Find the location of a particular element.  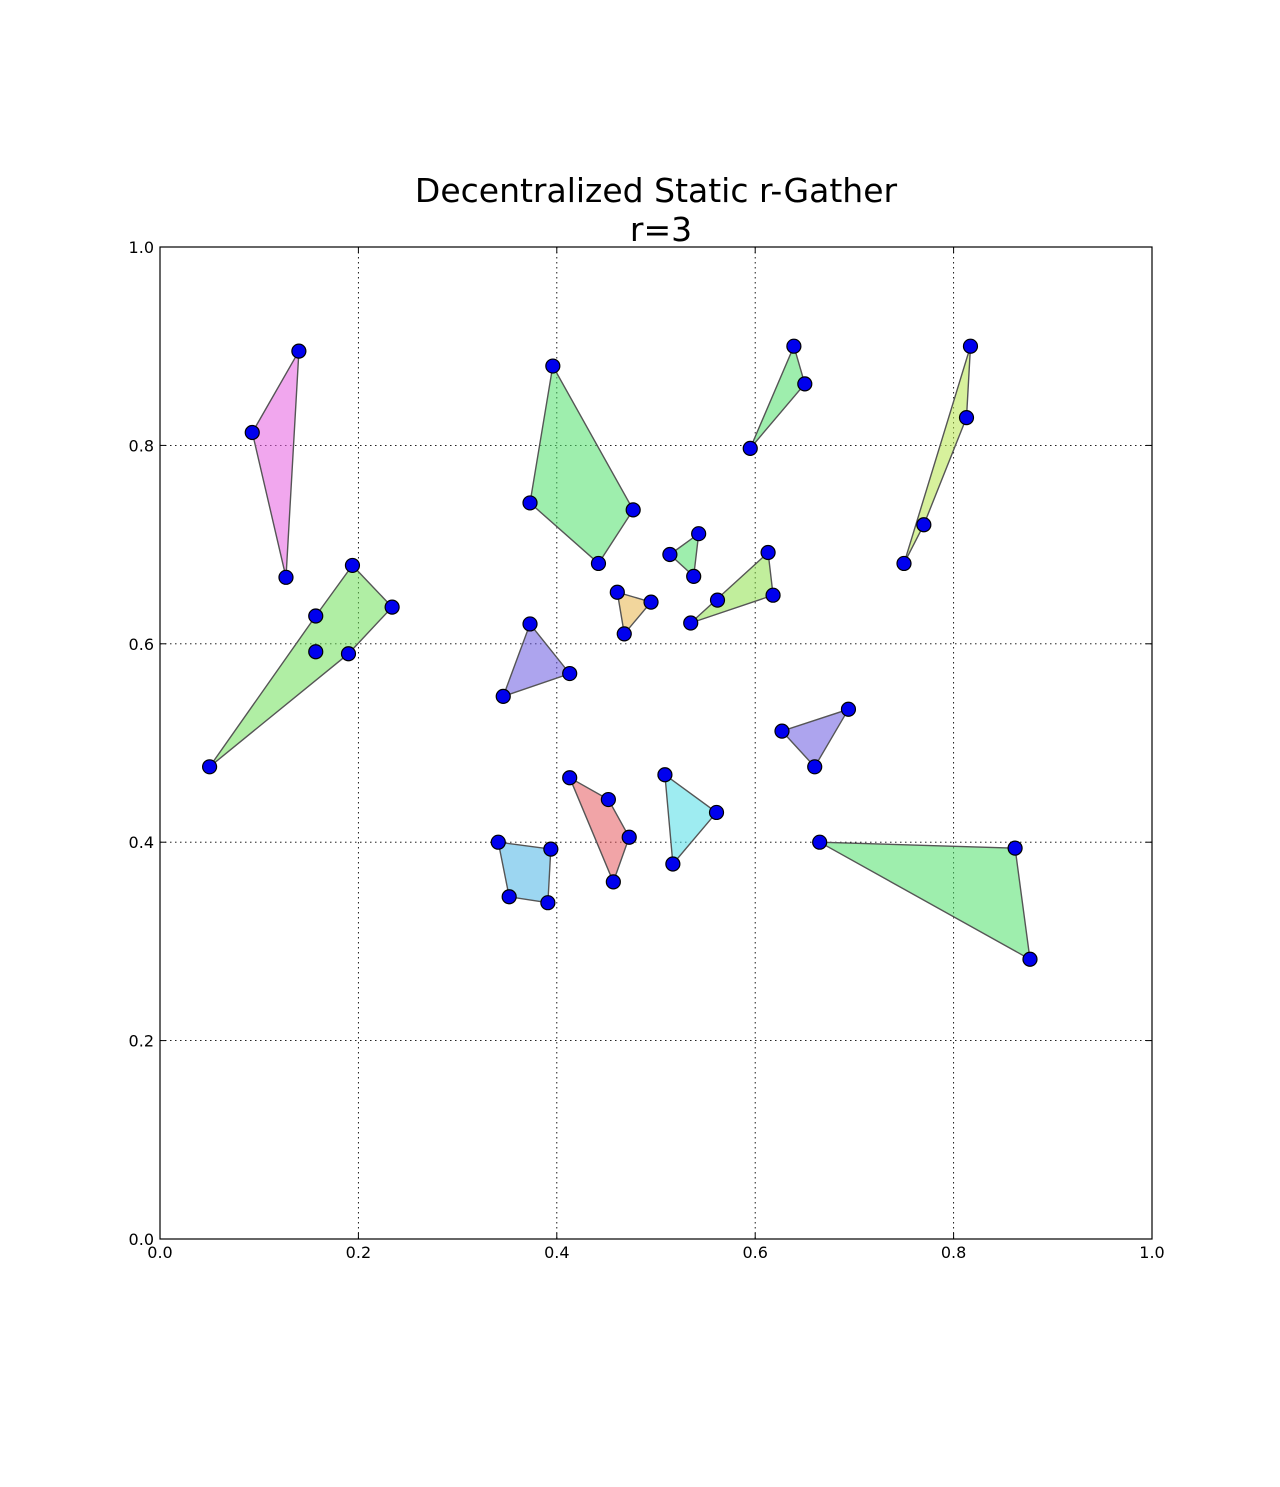

x-tick-label: 0.6 is located at coordinates (754, 1252).